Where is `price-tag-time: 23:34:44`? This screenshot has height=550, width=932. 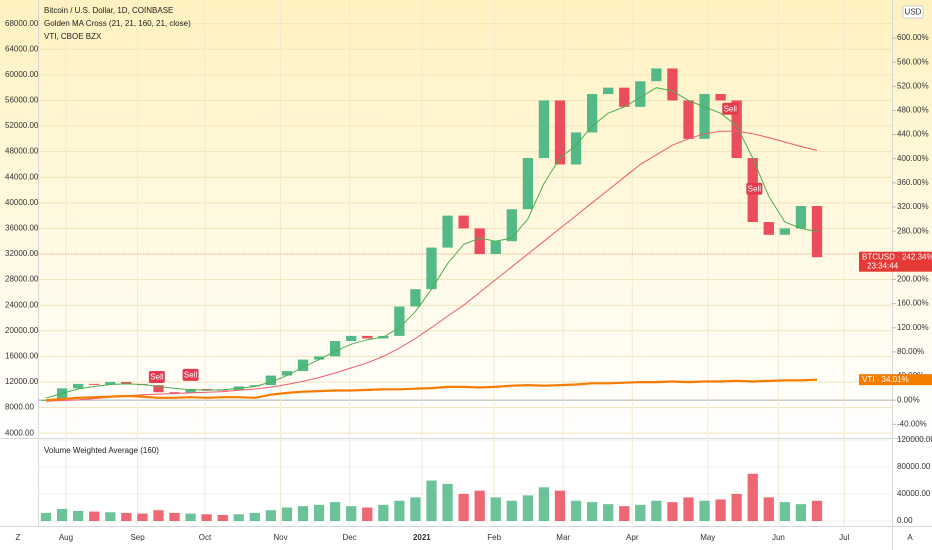 price-tag-time: 23:34:44 is located at coordinates (883, 265).